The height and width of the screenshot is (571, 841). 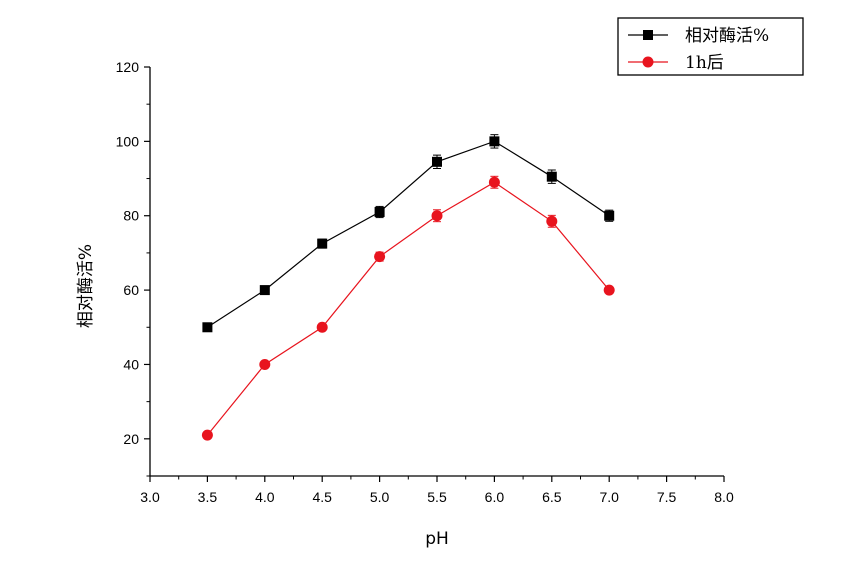 I want to click on legend-label-series-2: 1h后, so click(x=704, y=63).